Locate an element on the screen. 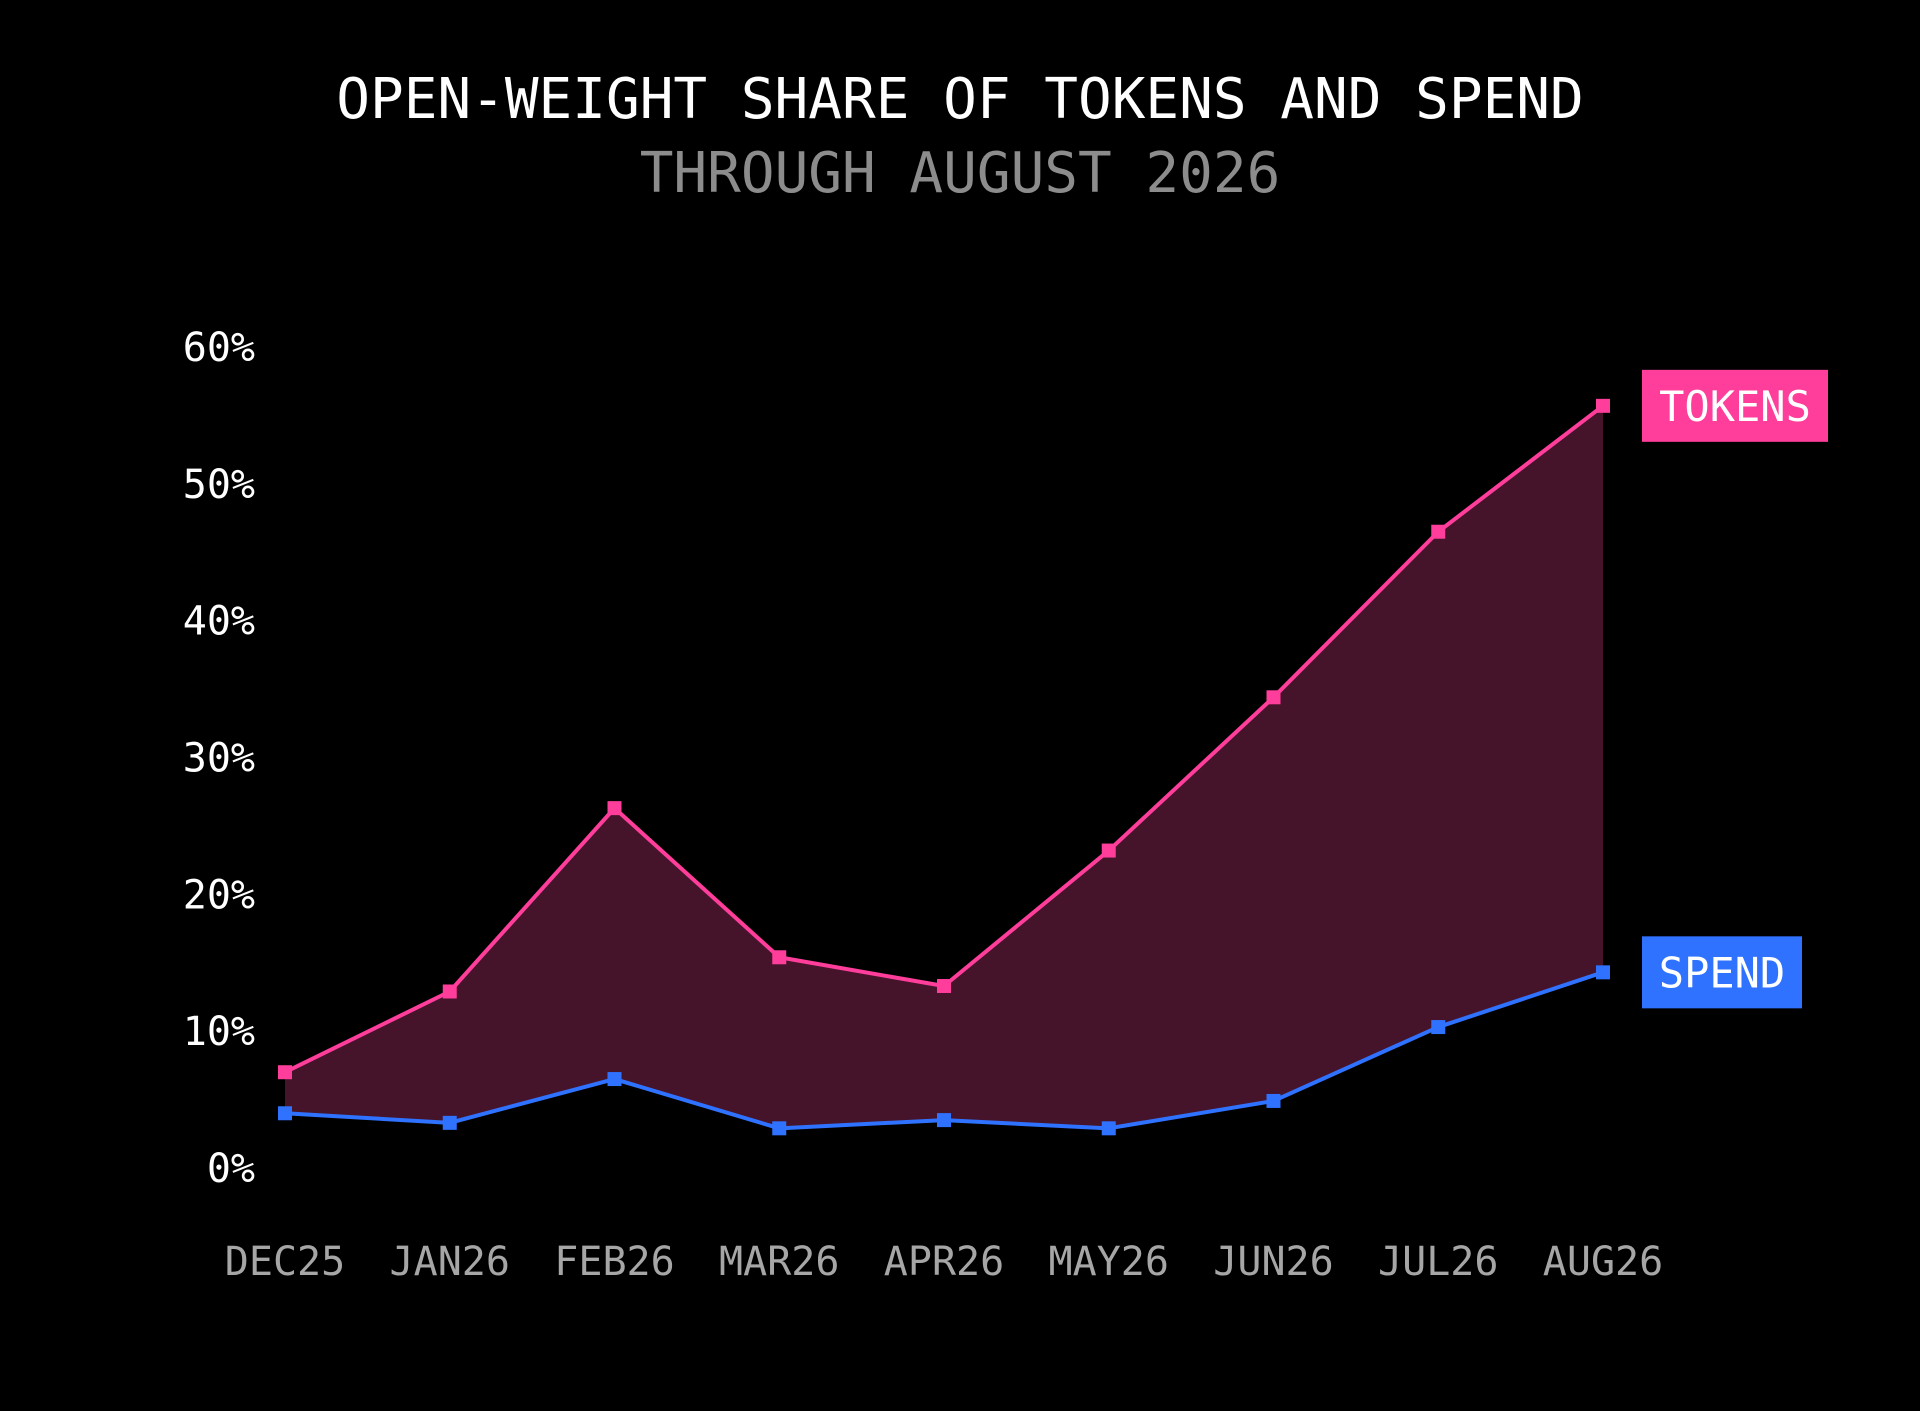 The height and width of the screenshot is (1411, 1920). y-tick-label: 50% is located at coordinates (219, 485).